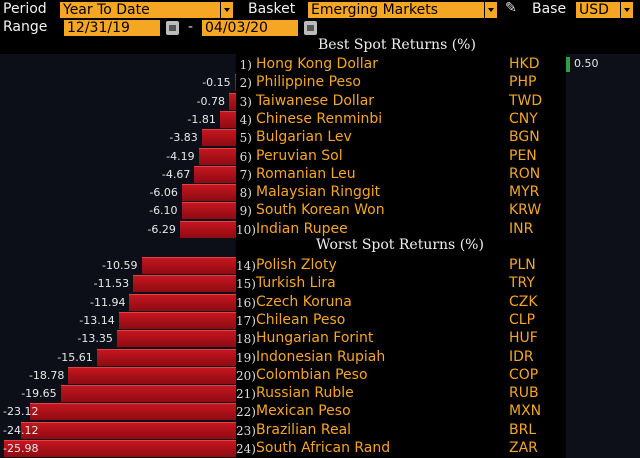 The image size is (640, 458). Describe the element at coordinates (107, 302) in the screenshot. I see `return-value: -11.94` at that location.